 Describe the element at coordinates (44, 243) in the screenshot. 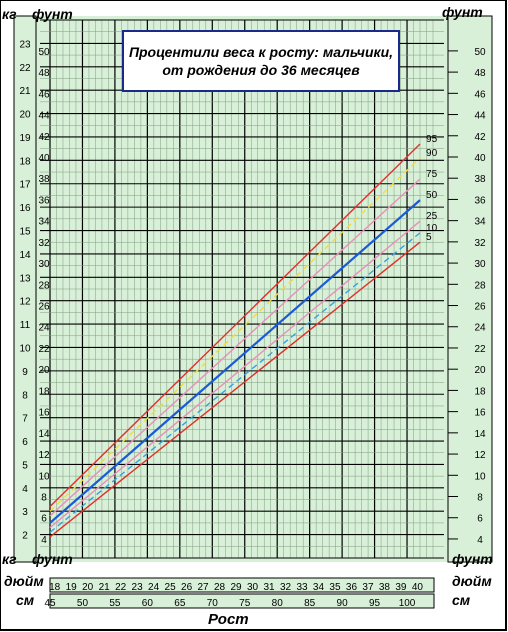

I see `lb-tick-label-left: 32` at that location.